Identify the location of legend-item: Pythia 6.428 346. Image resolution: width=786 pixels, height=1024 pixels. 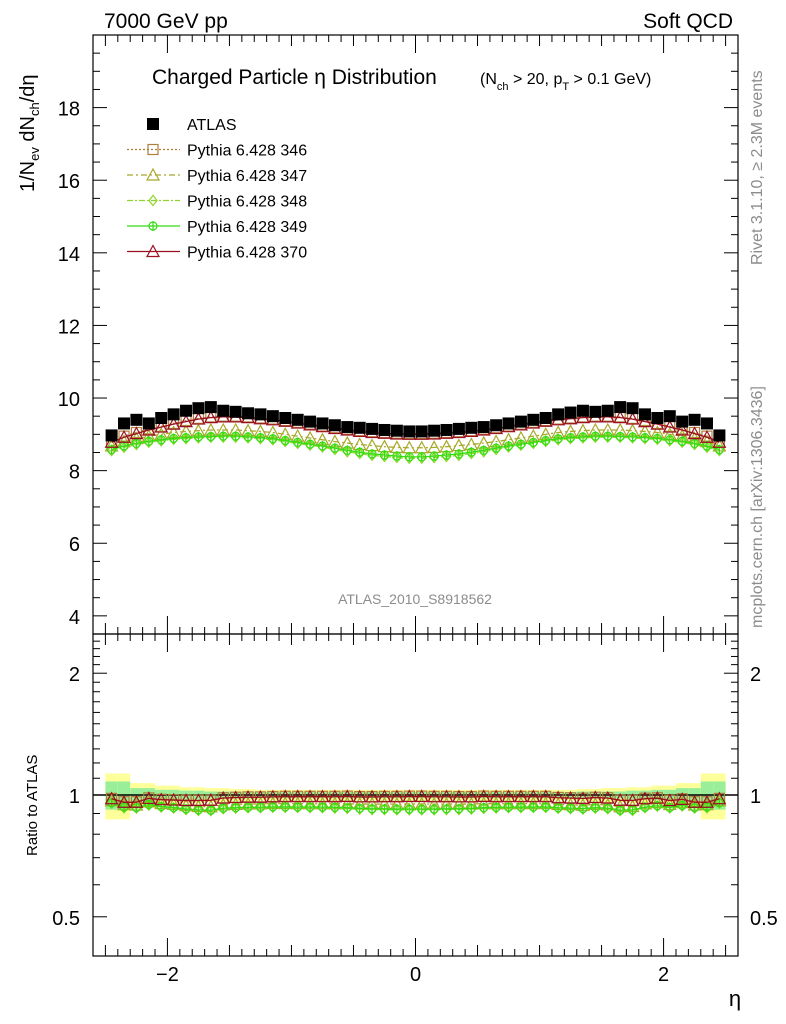
(217, 151).